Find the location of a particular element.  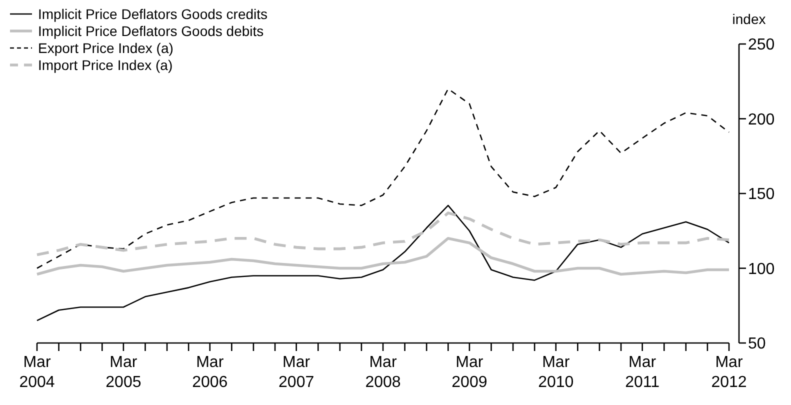

y-tick-label: 250 is located at coordinates (761, 45).